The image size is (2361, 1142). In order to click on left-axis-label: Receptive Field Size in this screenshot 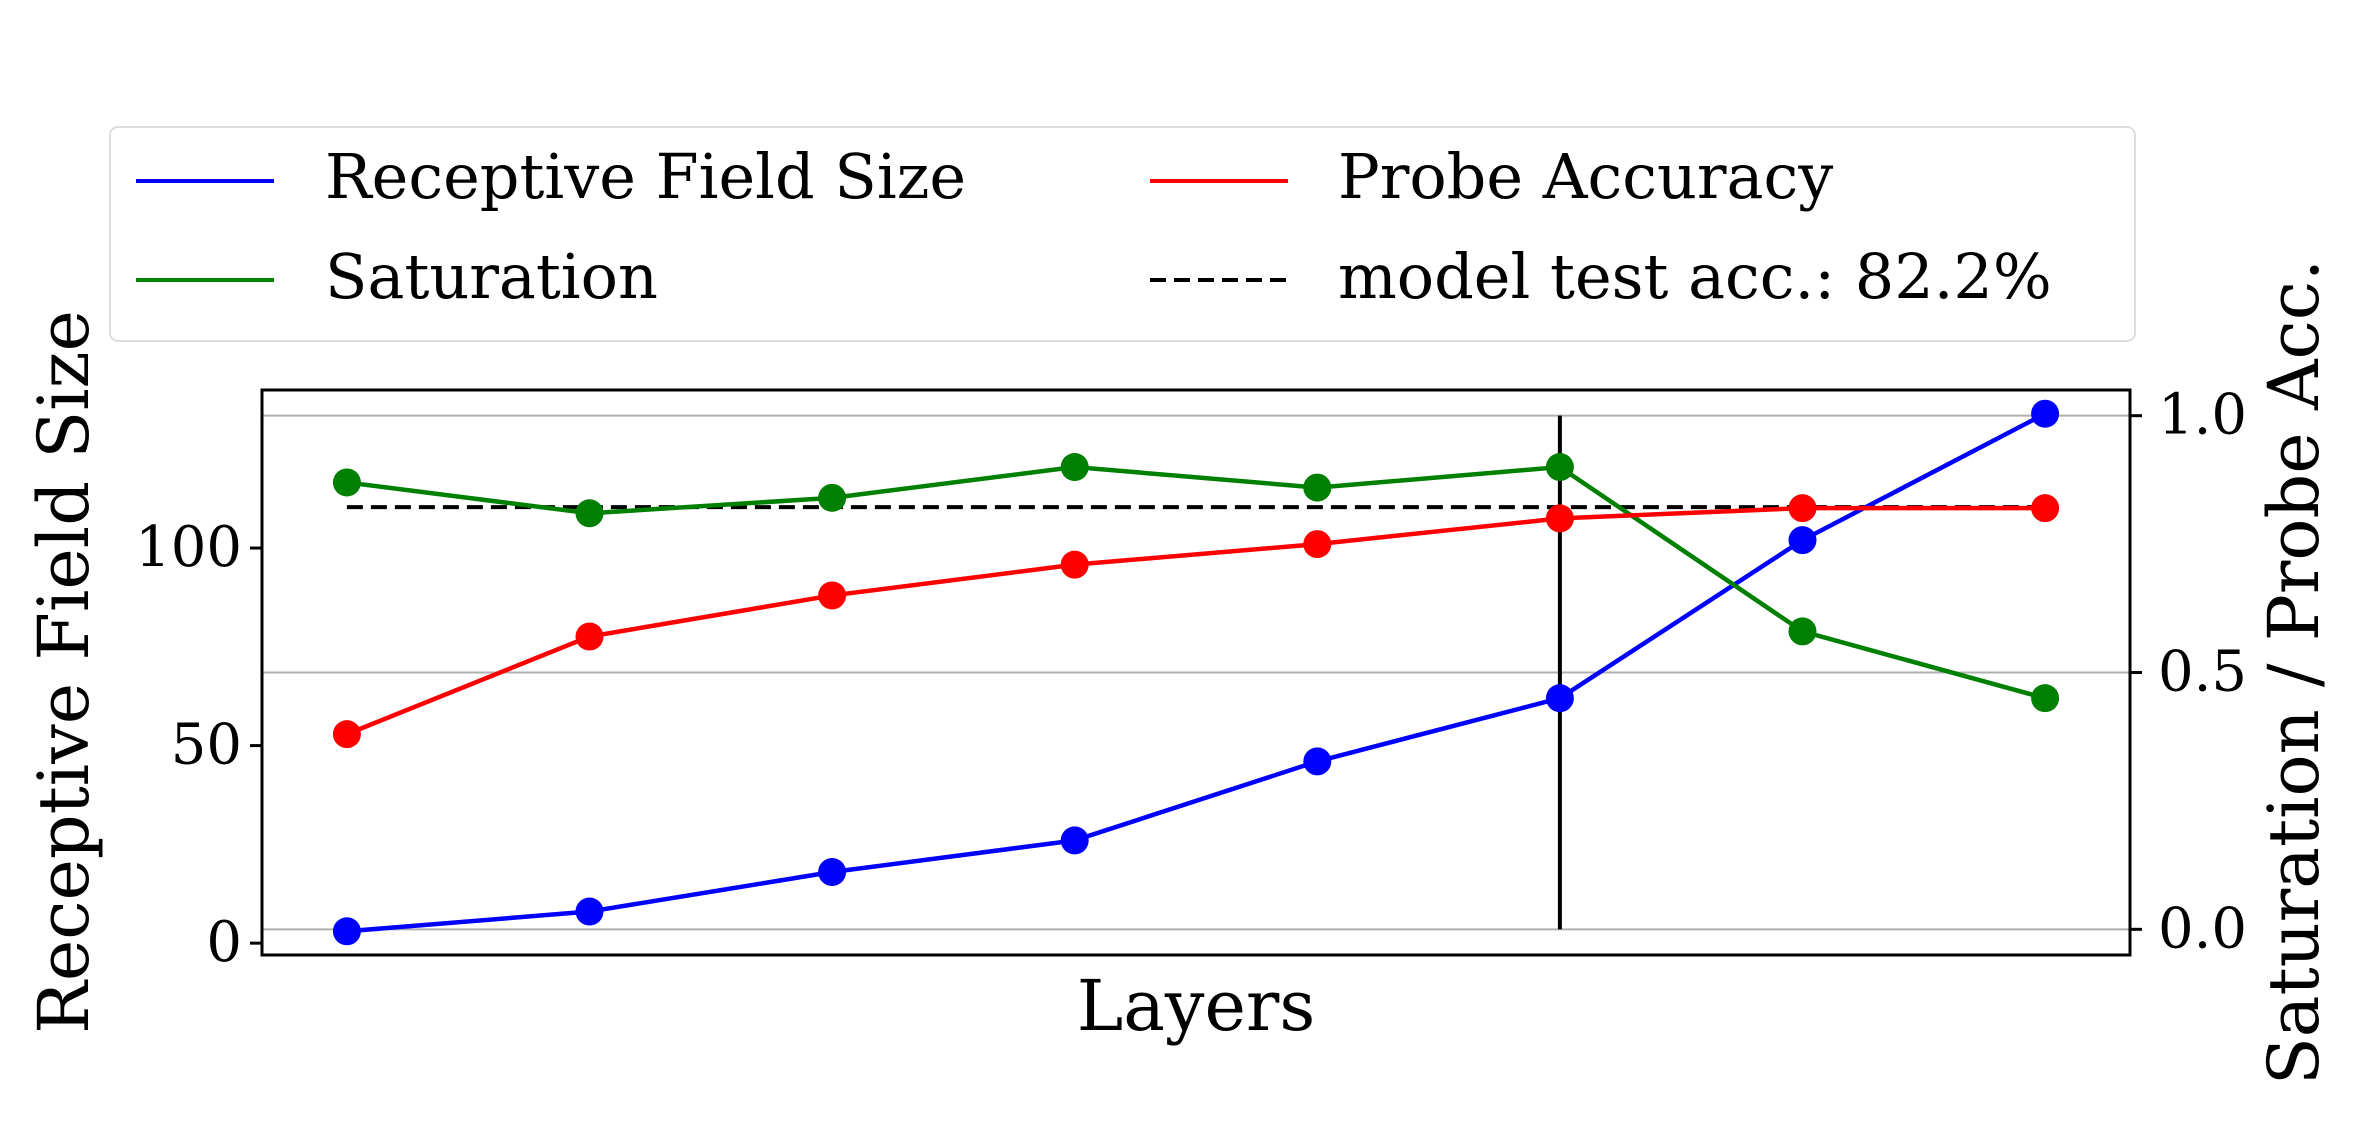, I will do `click(64, 672)`.